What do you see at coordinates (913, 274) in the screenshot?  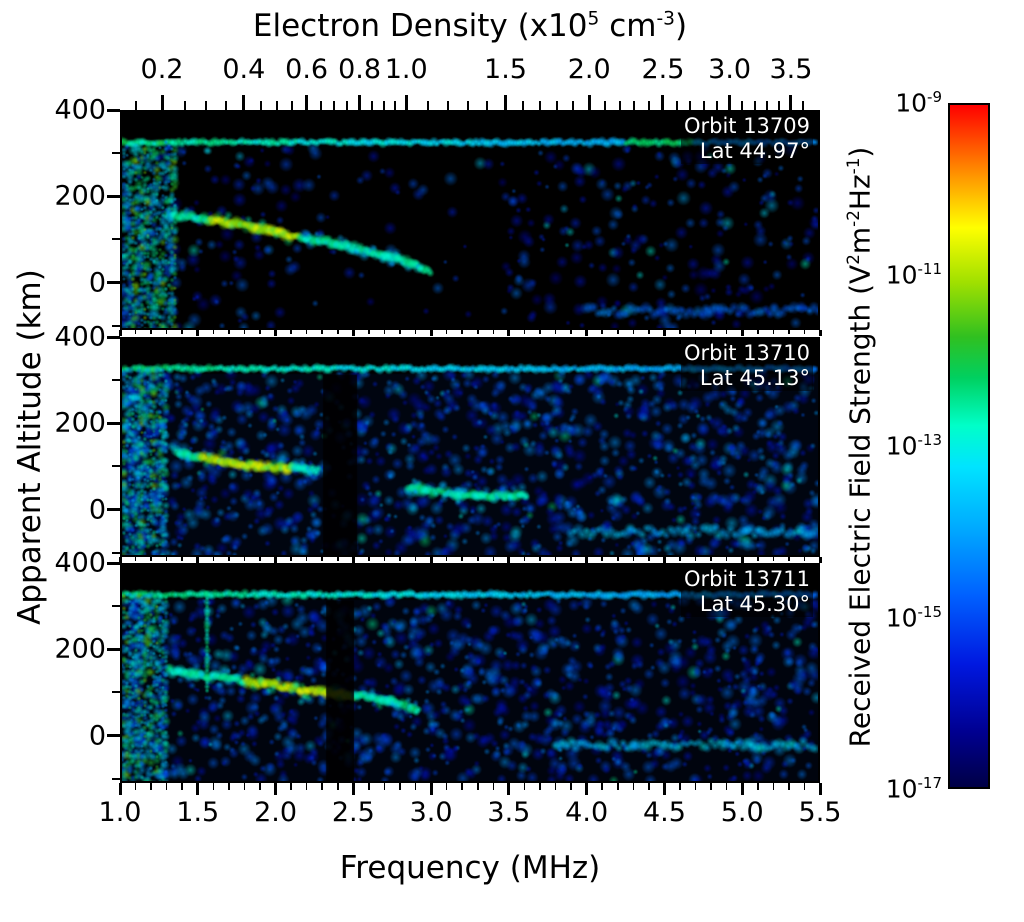 I see `colorbar-tick-label: 10-11` at bounding box center [913, 274].